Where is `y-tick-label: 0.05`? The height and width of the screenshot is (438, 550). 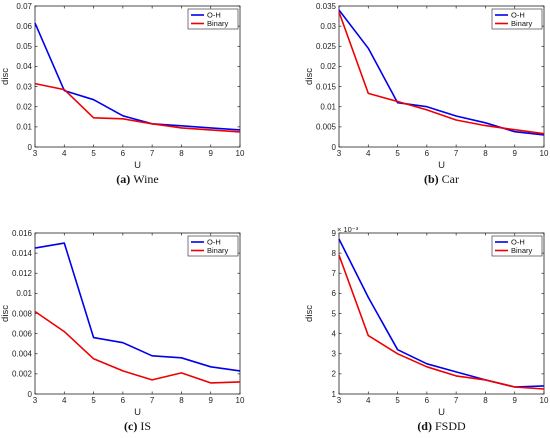
y-tick-label: 0.05 is located at coordinates (24, 46).